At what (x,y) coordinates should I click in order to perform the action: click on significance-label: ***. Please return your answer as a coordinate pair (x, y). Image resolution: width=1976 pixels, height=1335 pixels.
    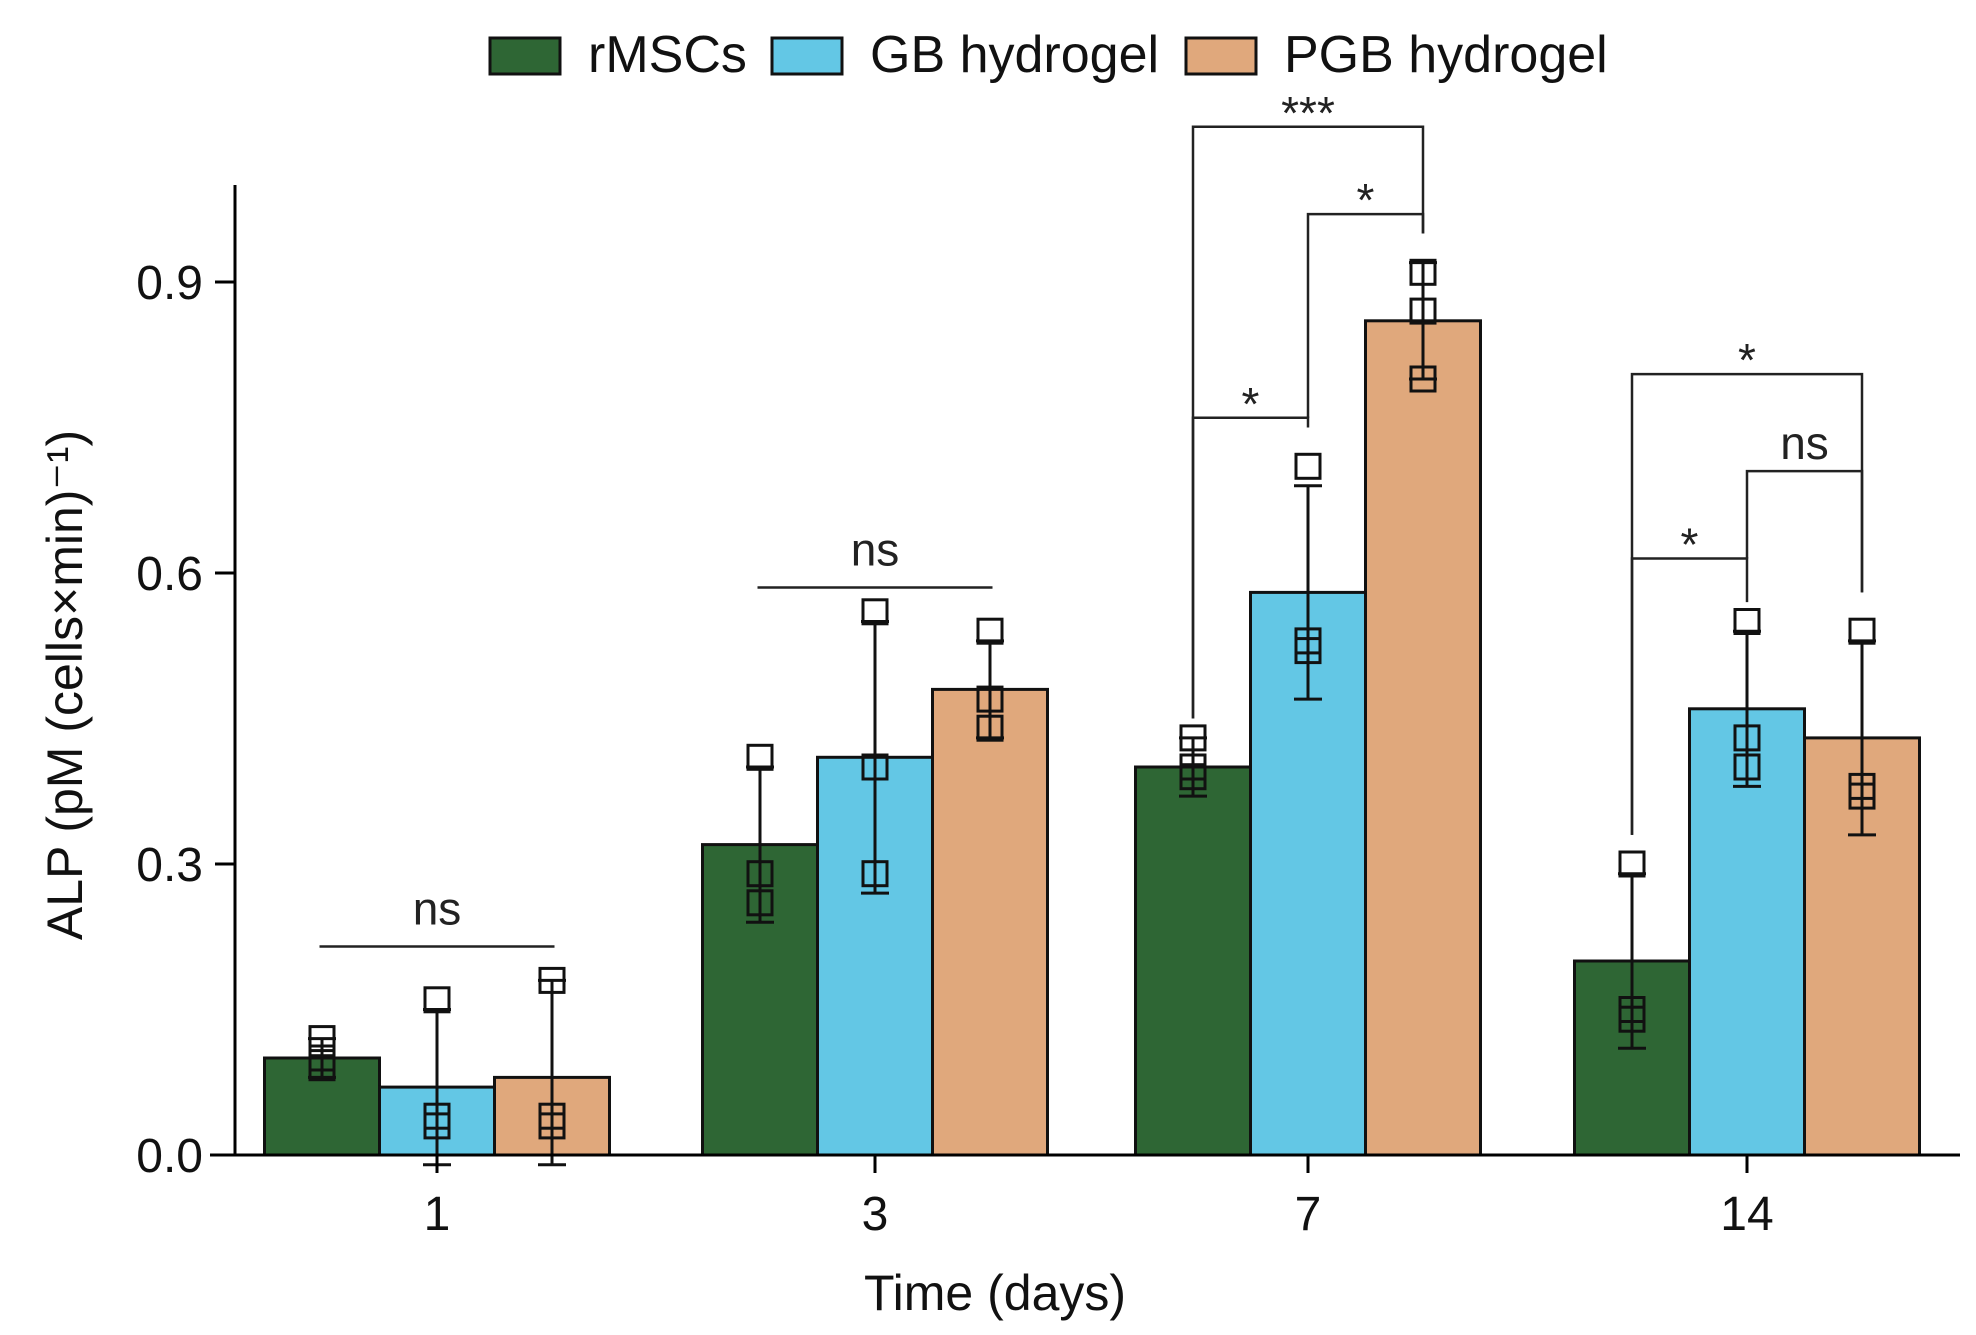
    Looking at the image, I should click on (1308, 113).